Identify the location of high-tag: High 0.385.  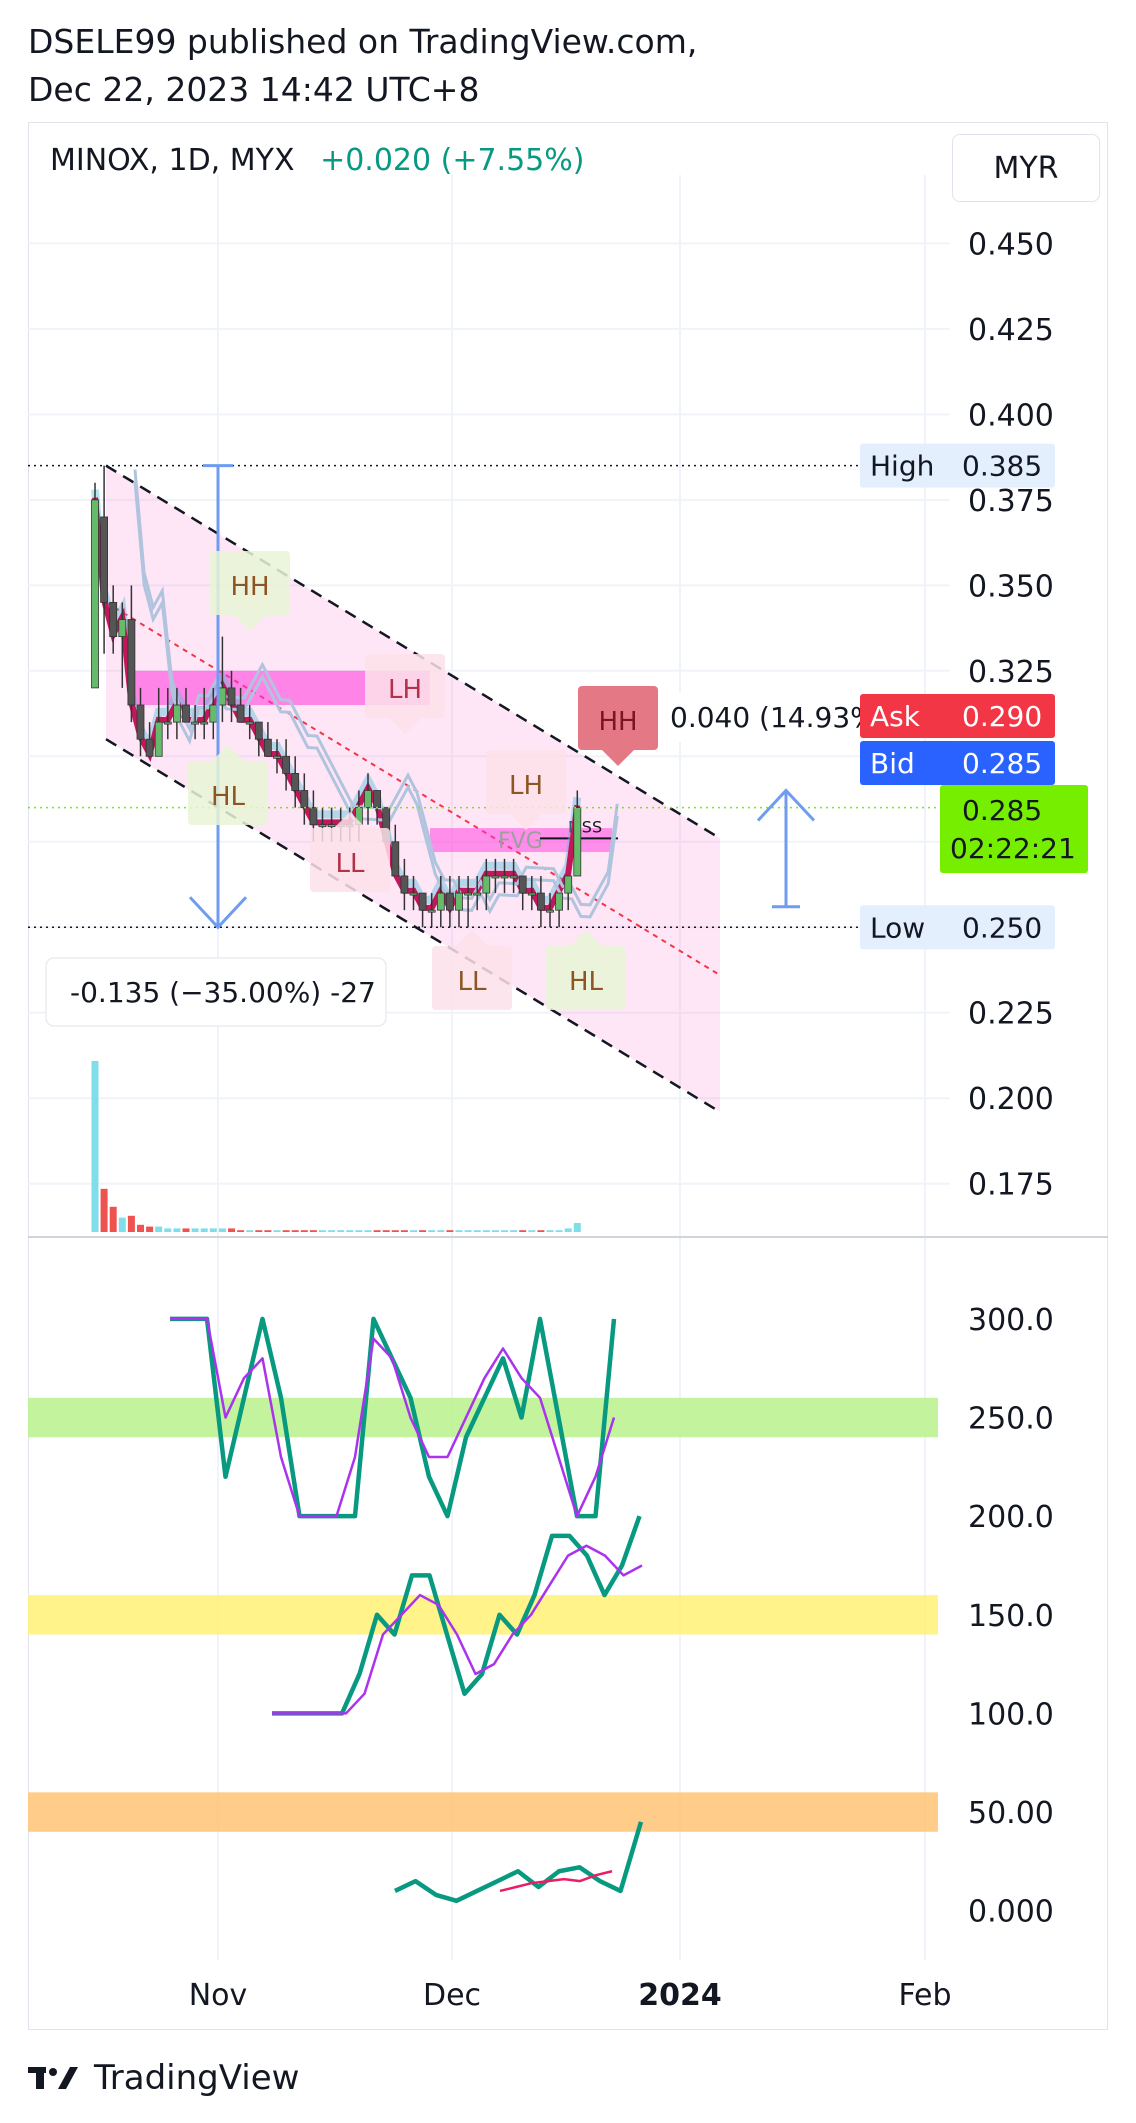
(957, 465).